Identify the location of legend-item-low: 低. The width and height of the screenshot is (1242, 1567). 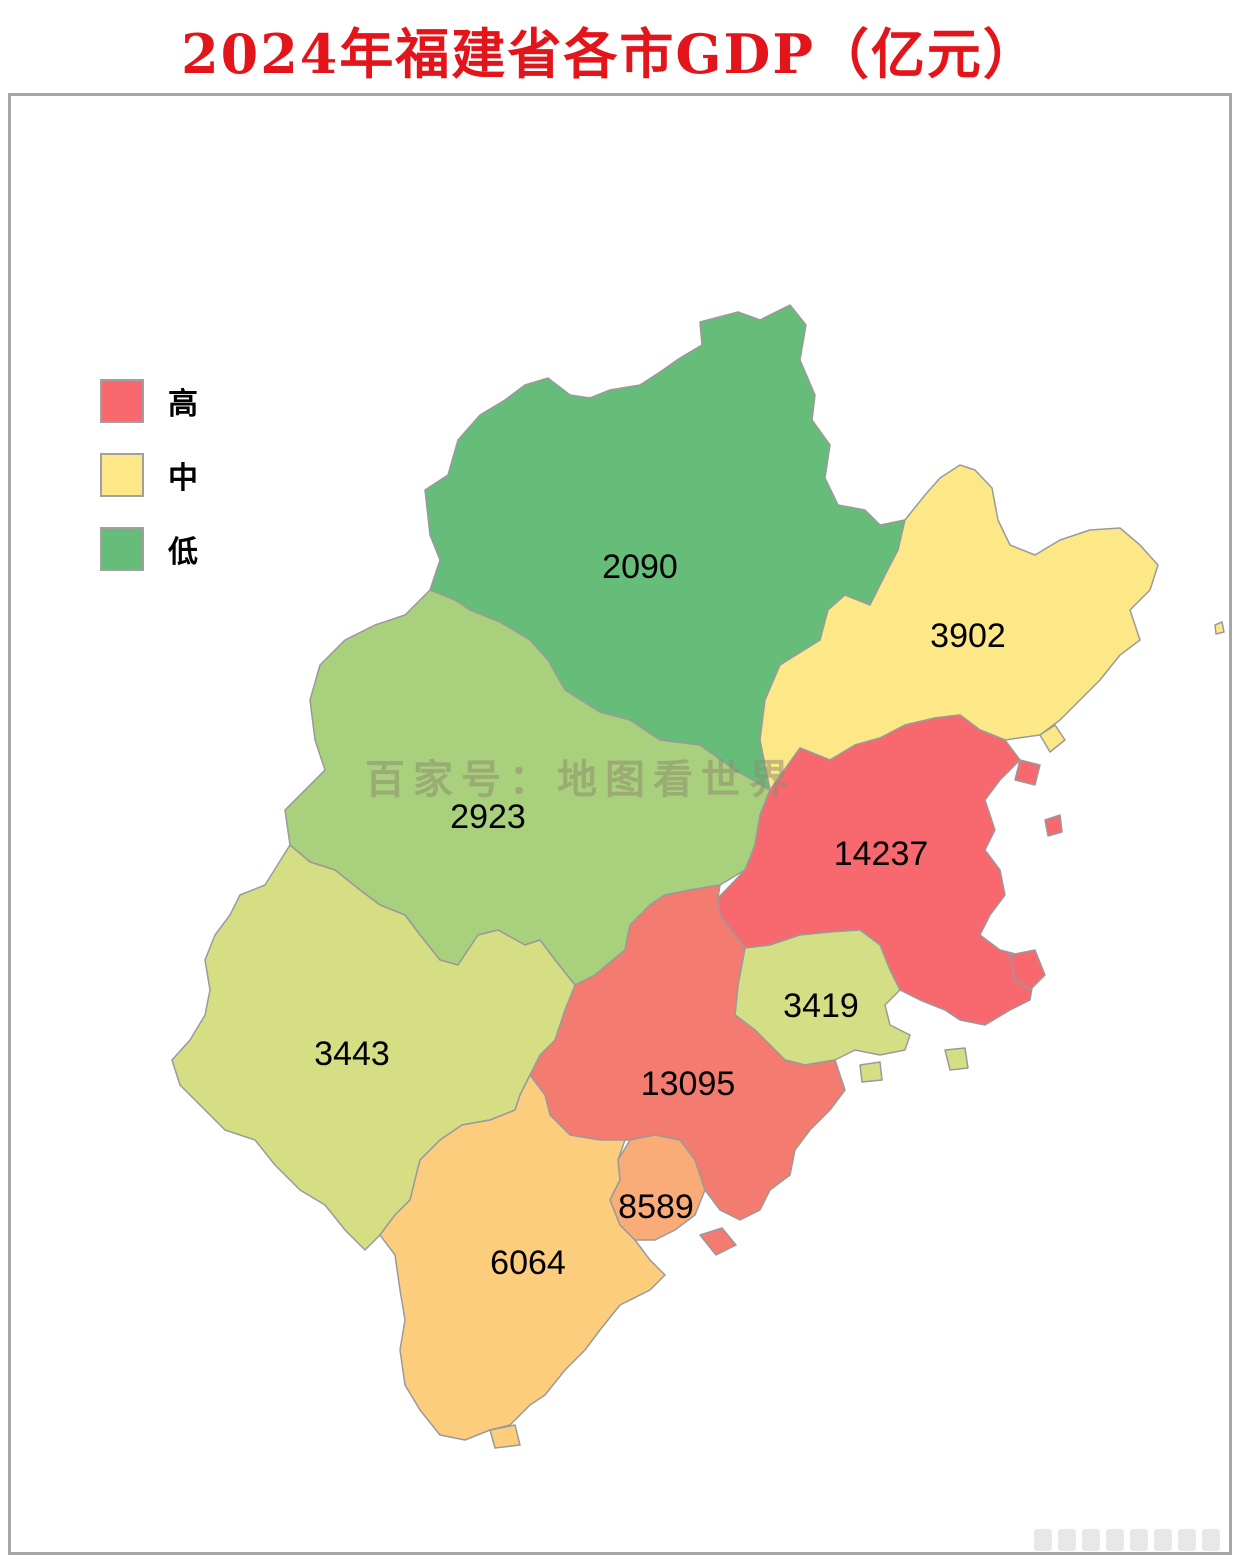
(149, 549).